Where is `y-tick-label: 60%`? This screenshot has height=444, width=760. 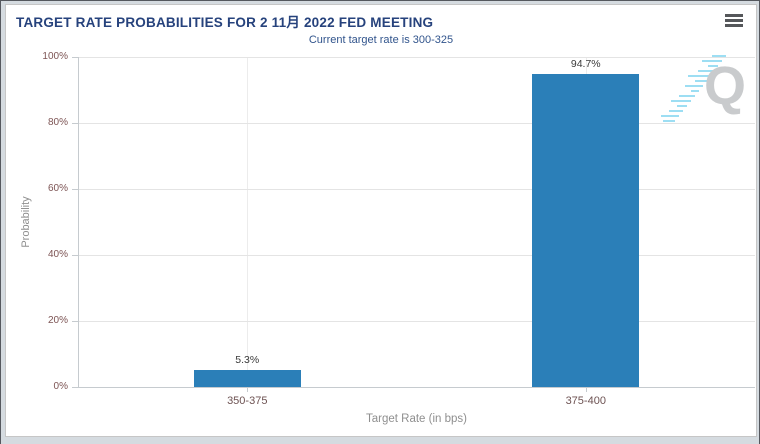
y-tick-label: 60% is located at coordinates (57, 188).